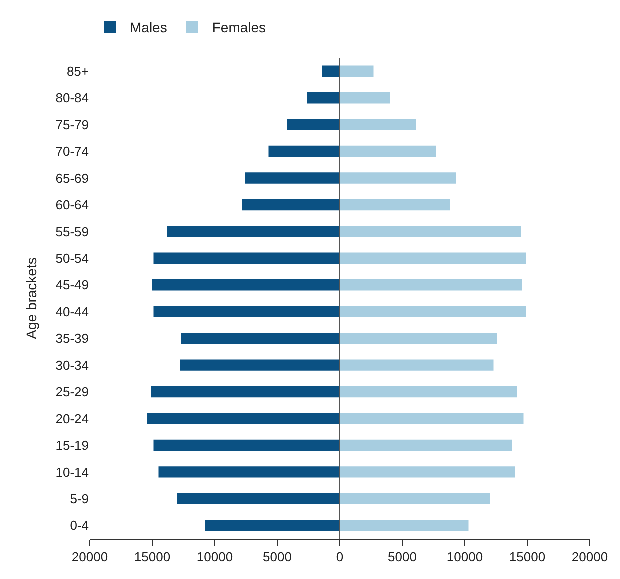 This screenshot has height=579, width=620. I want to click on y-tick-label: 25-29, so click(72, 392).